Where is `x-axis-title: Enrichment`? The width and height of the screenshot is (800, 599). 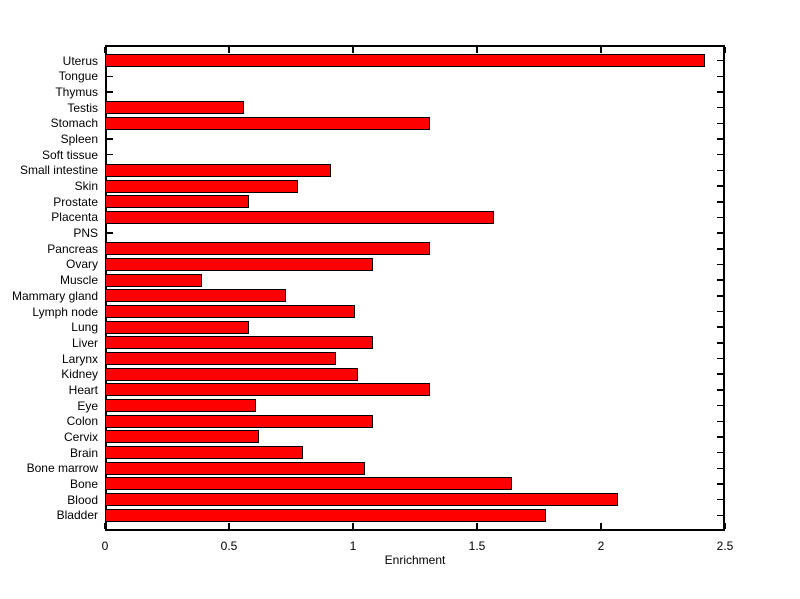
x-axis-title: Enrichment is located at coordinates (415, 560).